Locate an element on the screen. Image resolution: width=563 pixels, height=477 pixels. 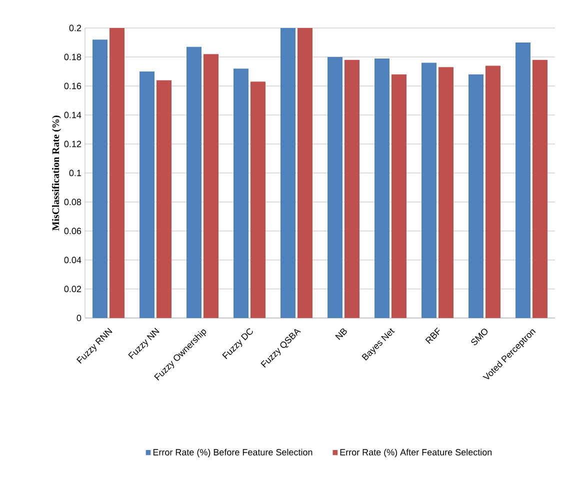
y-tick-label: 0.14 is located at coordinates (73, 115).